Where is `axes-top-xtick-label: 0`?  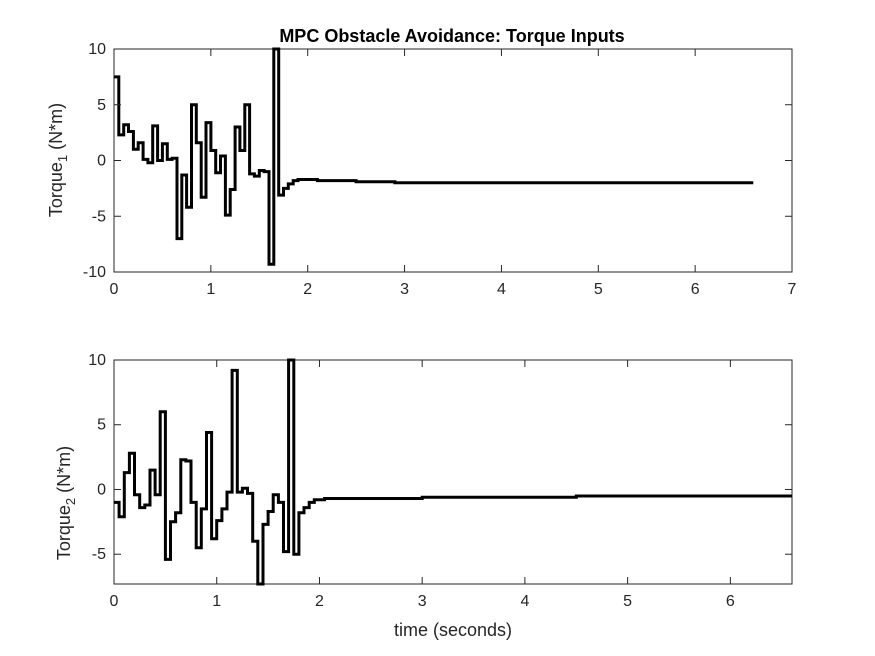
axes-top-xtick-label: 0 is located at coordinates (114, 289).